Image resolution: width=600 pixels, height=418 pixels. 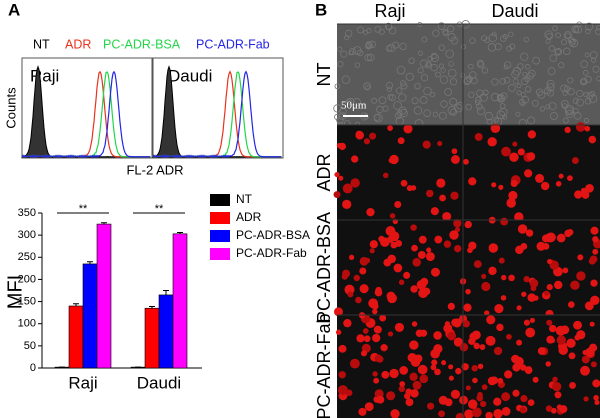 What do you see at coordinates (142, 44) in the screenshot?
I see `legend-label: PC-ADR-BSA` at bounding box center [142, 44].